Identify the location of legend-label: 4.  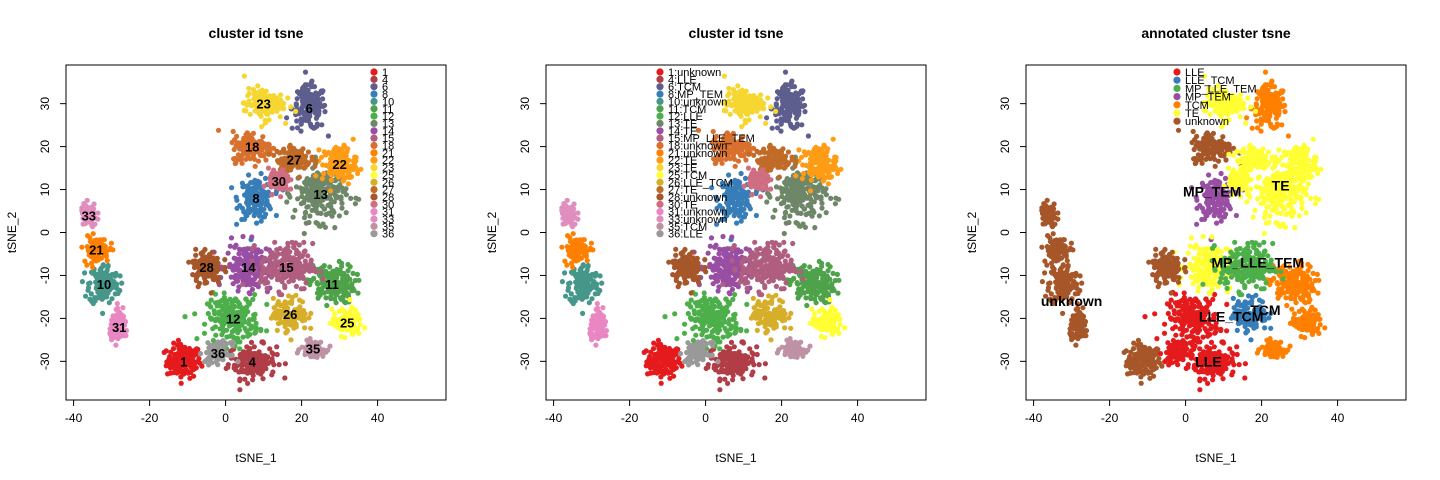
(385, 80).